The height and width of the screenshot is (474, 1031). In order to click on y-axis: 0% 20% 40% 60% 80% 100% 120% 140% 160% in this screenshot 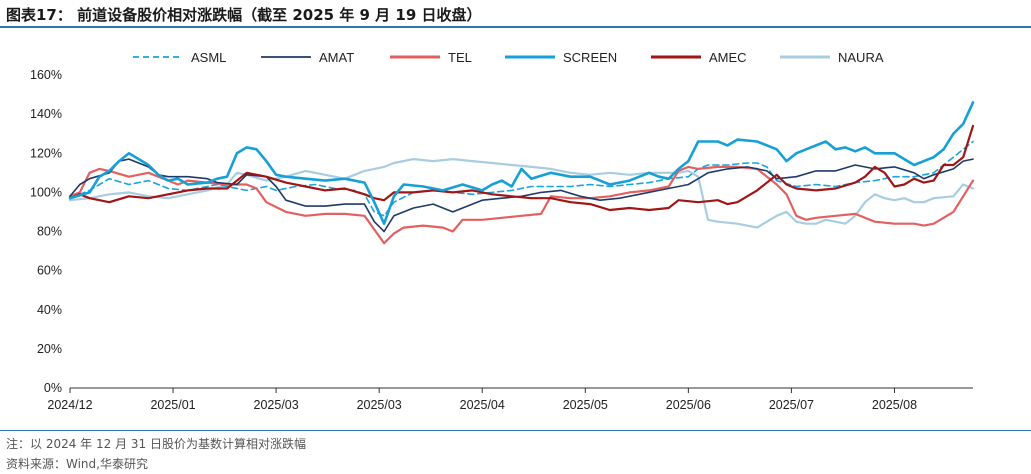, I will do `click(46, 231)`.